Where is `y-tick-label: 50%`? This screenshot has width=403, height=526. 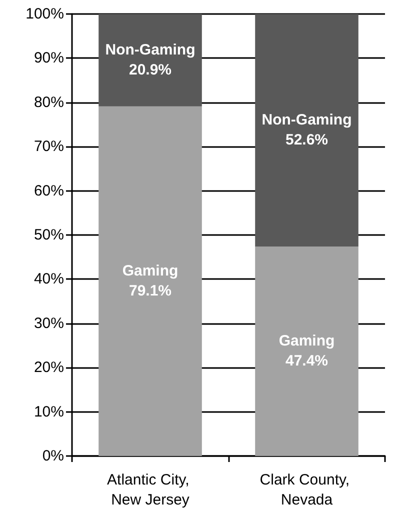 y-tick-label: 50% is located at coordinates (49, 235).